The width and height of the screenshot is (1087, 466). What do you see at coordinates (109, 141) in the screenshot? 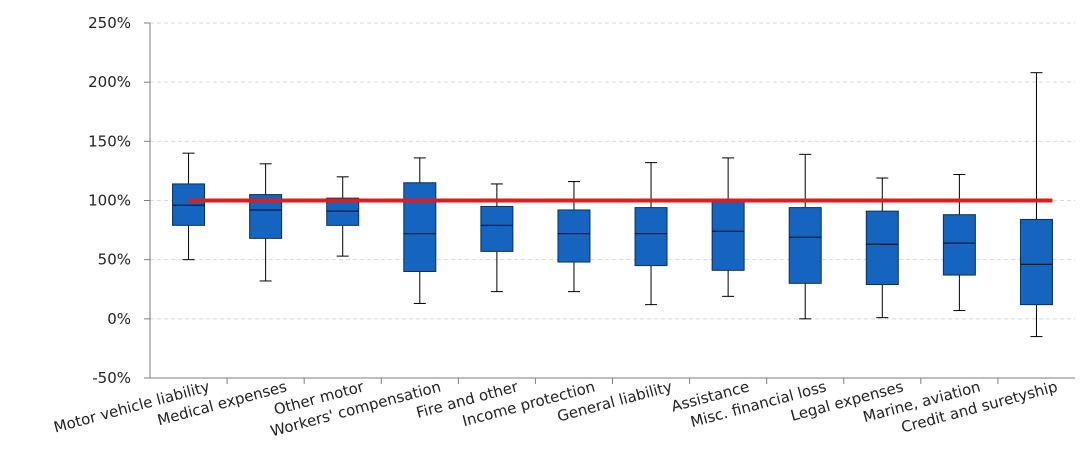
I see `y-tick-label: 150%` at bounding box center [109, 141].